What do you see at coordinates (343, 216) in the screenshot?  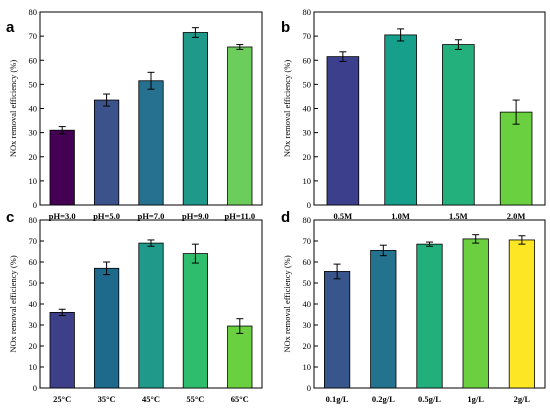 I see `category-label: 0.5M` at bounding box center [343, 216].